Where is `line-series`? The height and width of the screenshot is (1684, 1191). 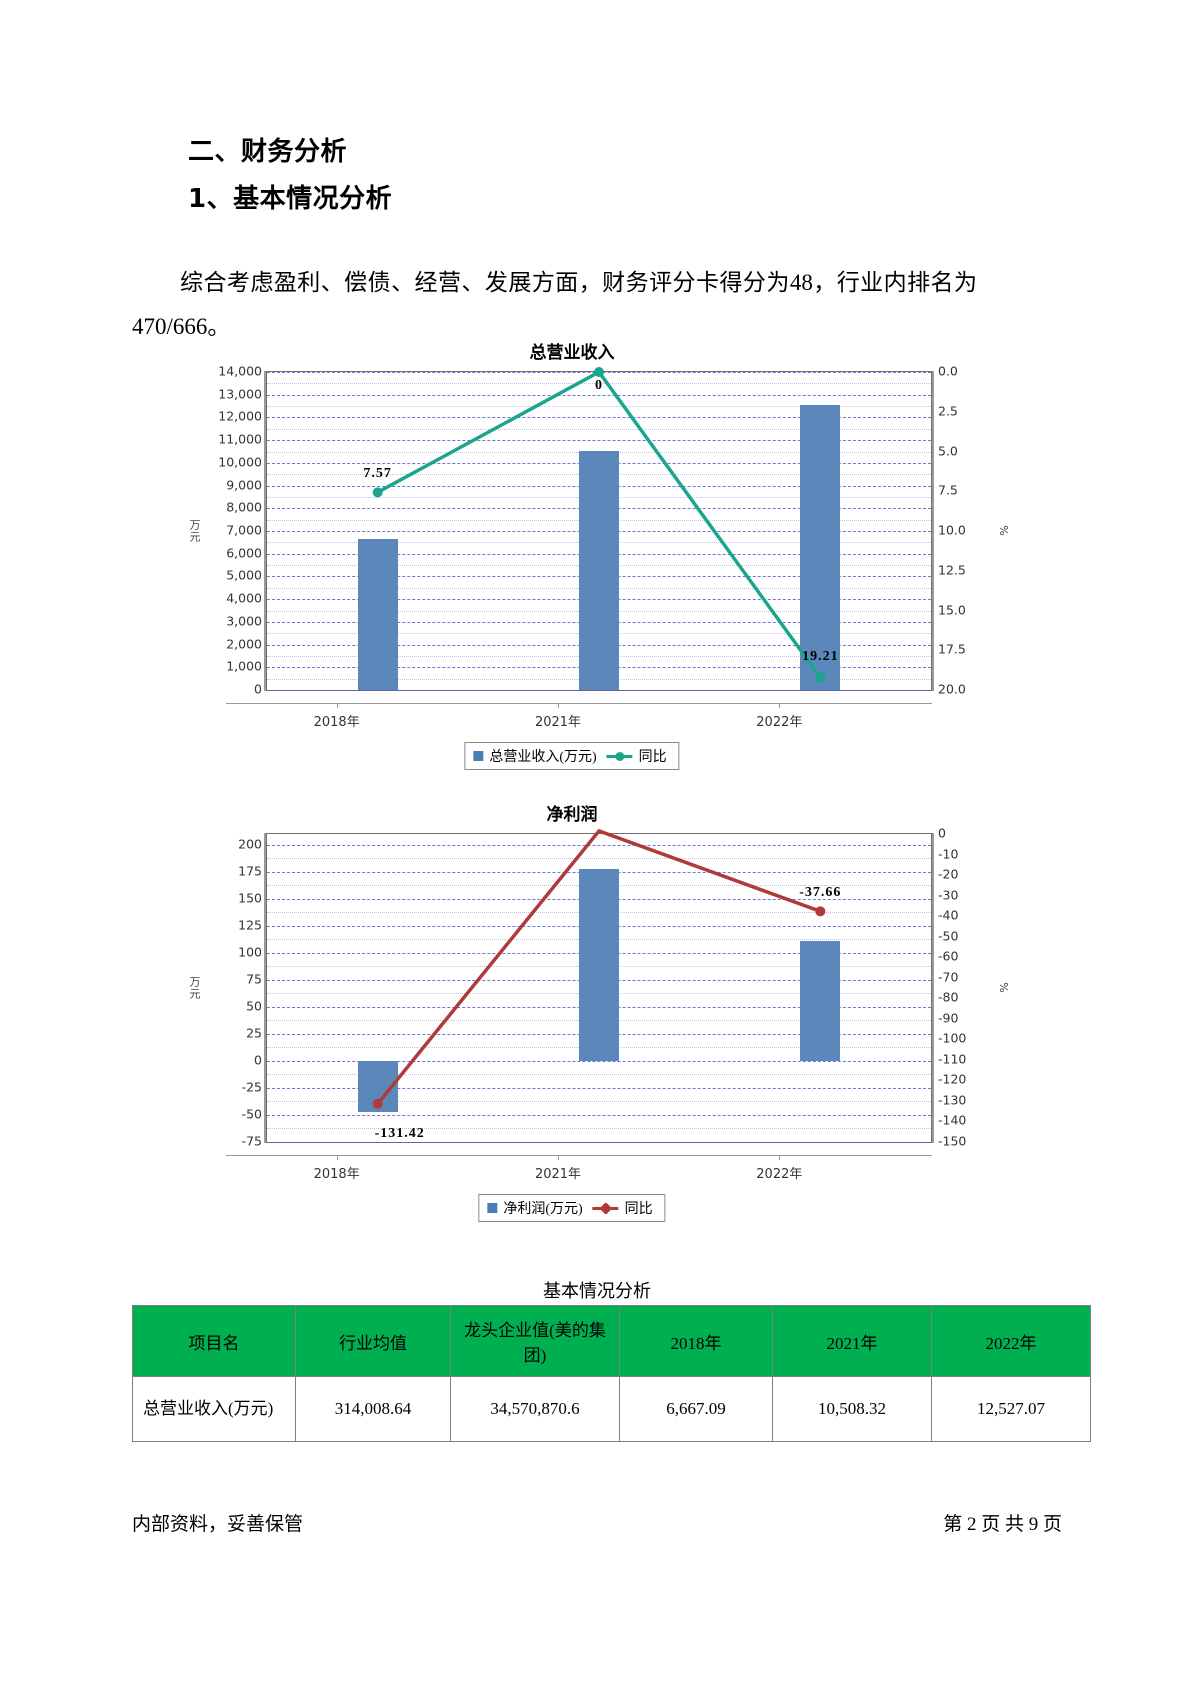
line-series is located at coordinates (599, 525).